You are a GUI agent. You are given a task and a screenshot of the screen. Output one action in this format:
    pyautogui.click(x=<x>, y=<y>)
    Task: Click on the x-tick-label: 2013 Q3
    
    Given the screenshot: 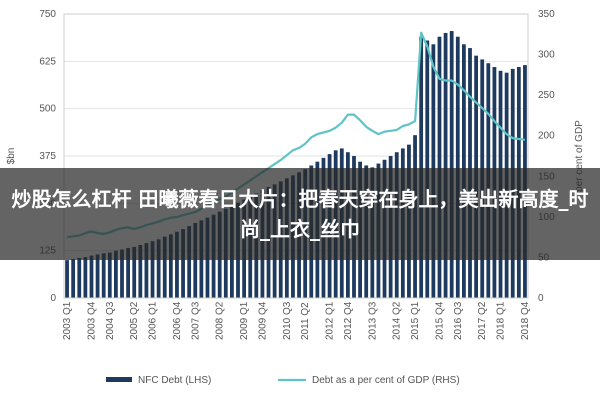 What is the action you would take?
    pyautogui.click(x=372, y=320)
    